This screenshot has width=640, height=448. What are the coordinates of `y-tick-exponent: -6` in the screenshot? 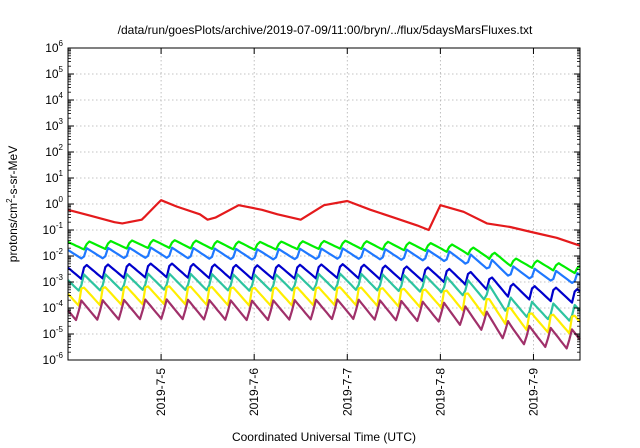 It's located at (60, 355).